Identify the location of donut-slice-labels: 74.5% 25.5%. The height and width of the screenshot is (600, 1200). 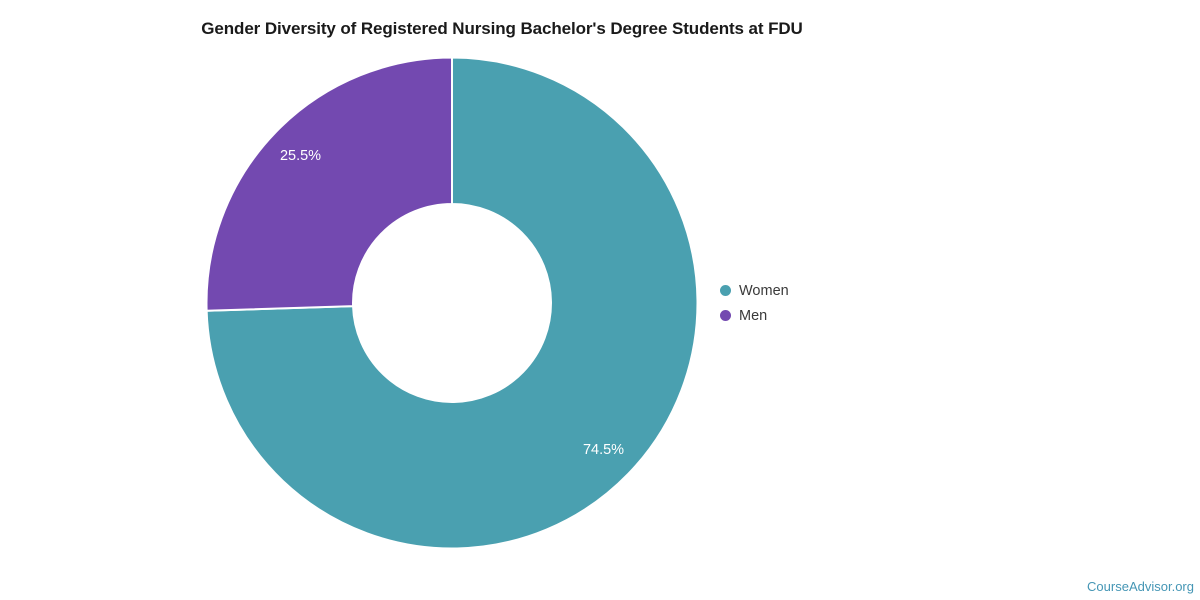
(452, 303).